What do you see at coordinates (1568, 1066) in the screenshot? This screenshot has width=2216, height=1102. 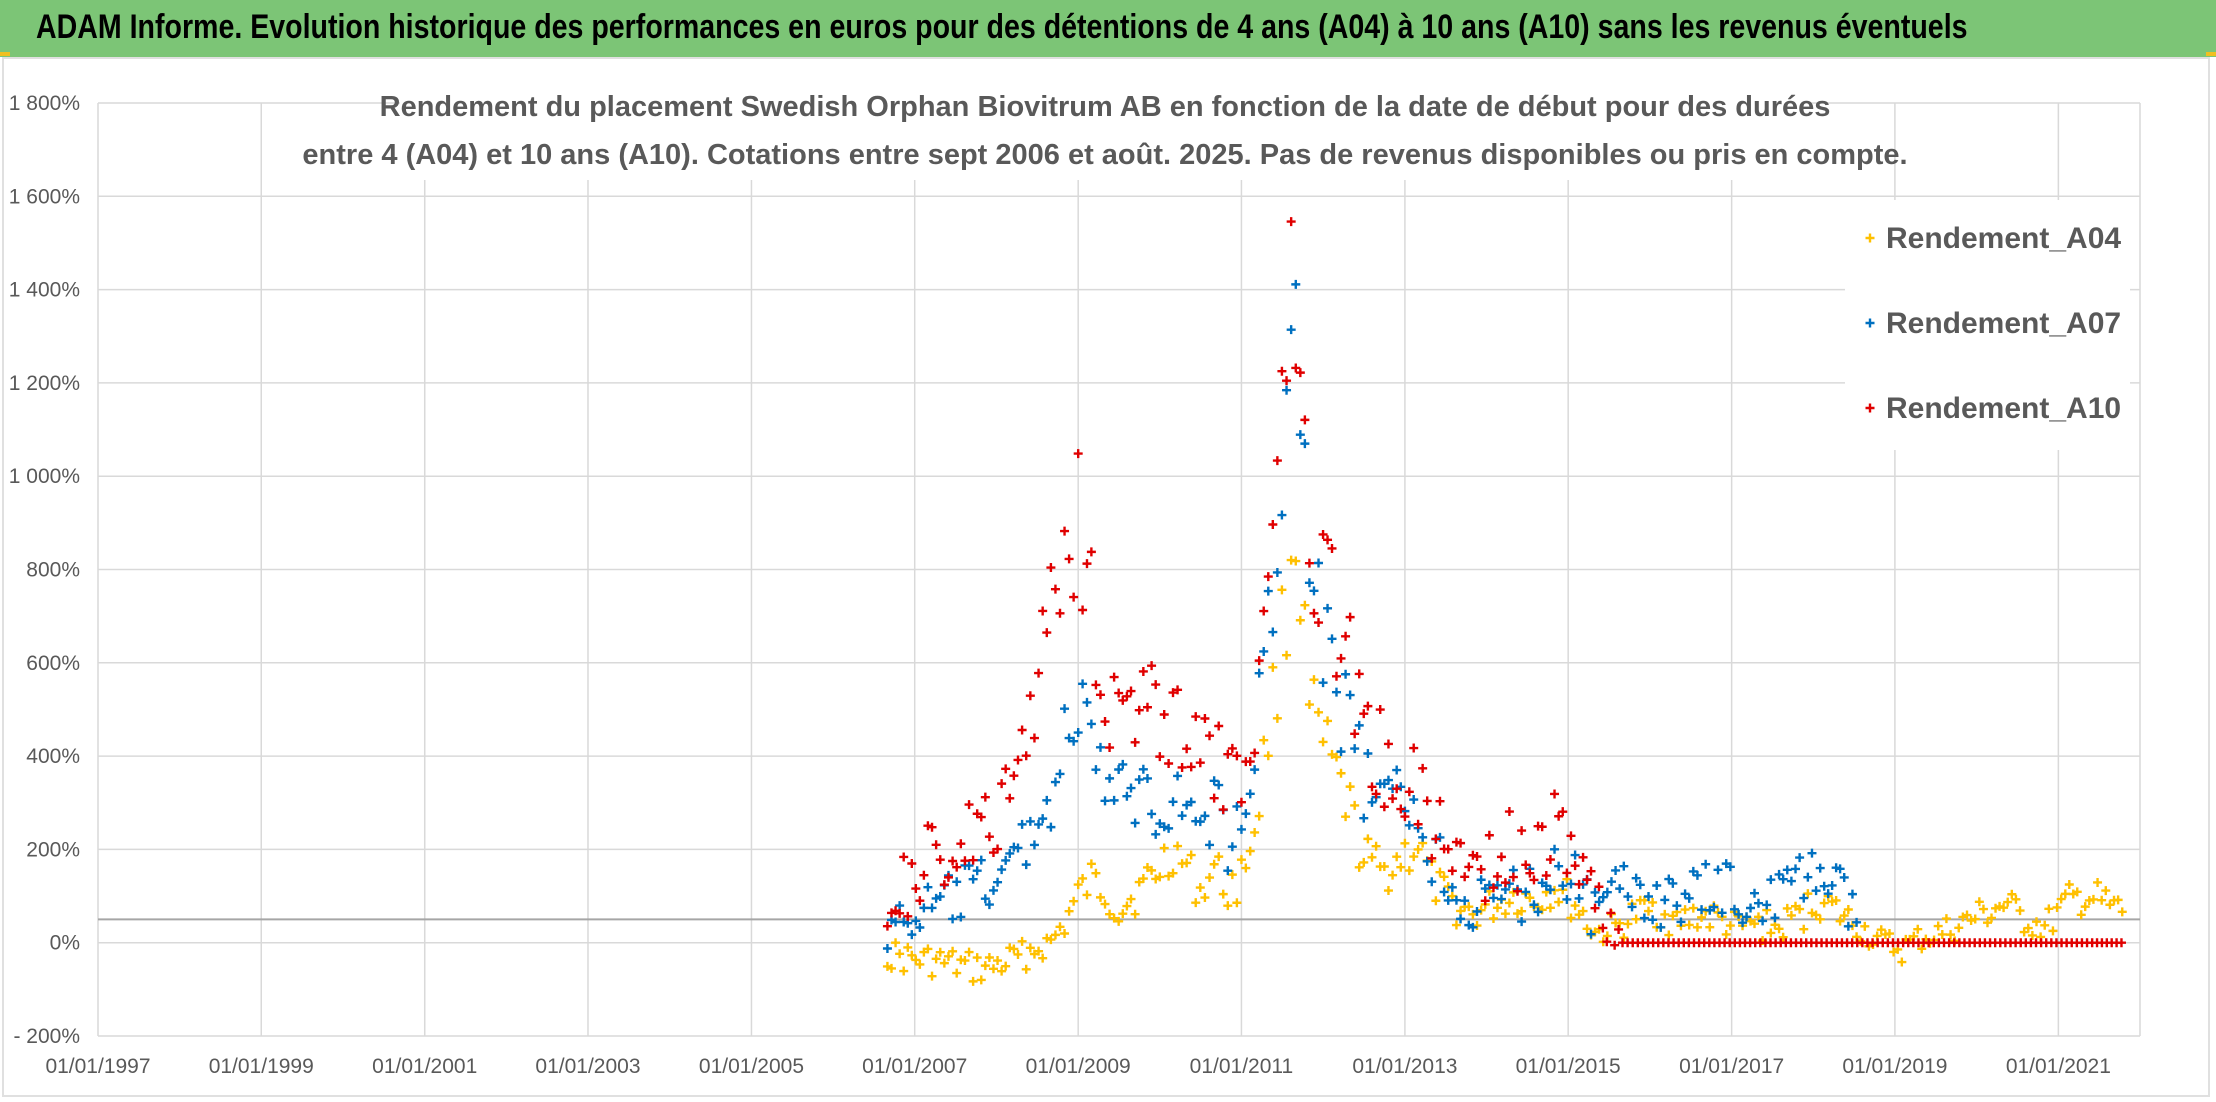 I see `x-tick-label: 01/01/2015` at bounding box center [1568, 1066].